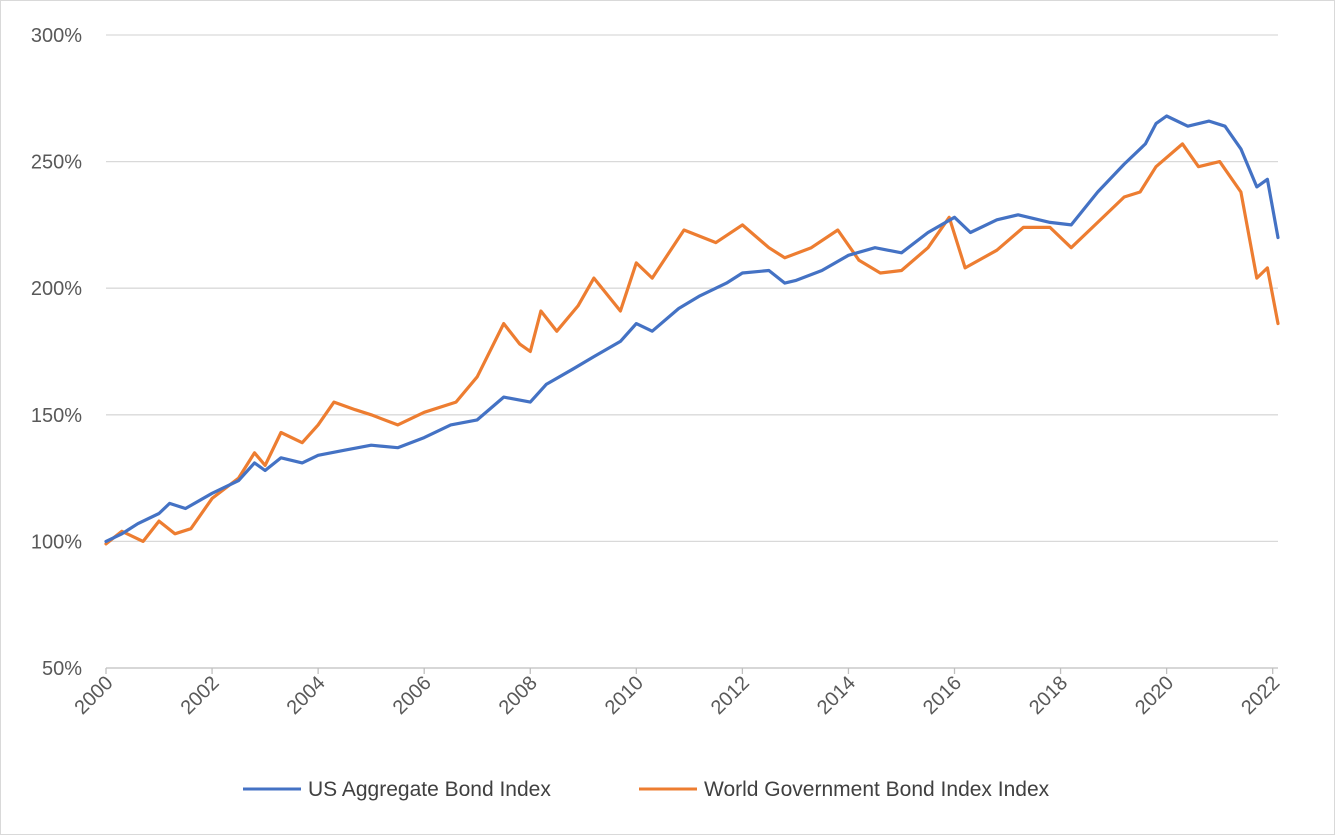 The height and width of the screenshot is (837, 1337). Describe the element at coordinates (56, 352) in the screenshot. I see `y-axis: 50% 100% 150% 200% 250% 300%` at that location.